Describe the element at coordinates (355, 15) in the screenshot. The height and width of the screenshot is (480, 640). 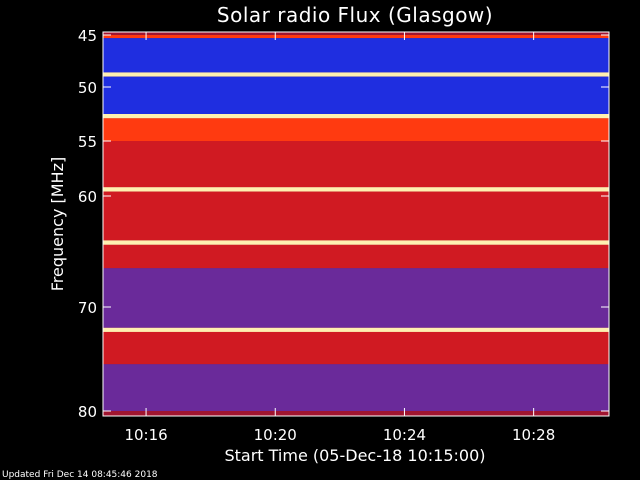
I see `chart-title: Solar radio Flux (Glasgow)` at that location.